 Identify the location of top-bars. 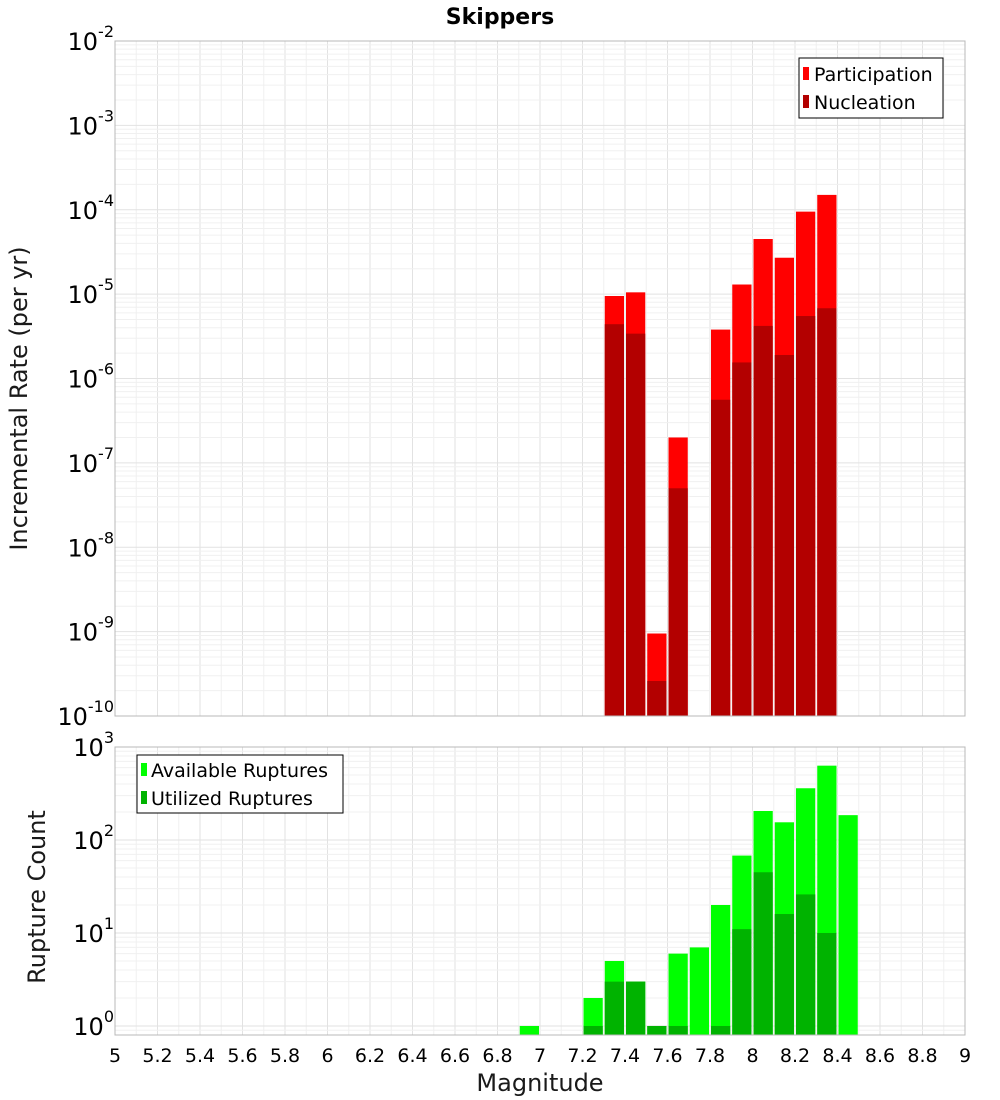
(720, 455).